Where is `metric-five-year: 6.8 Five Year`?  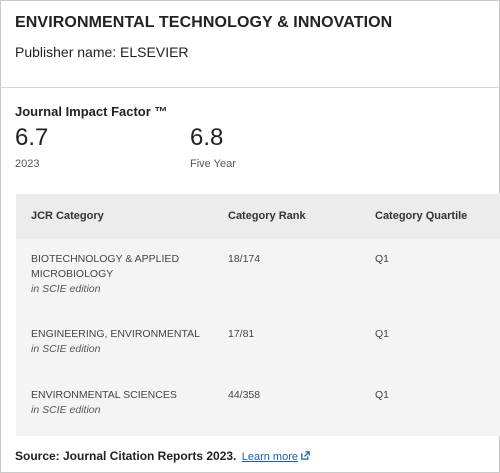
metric-five-year: 6.8 Five Year is located at coordinates (213, 147).